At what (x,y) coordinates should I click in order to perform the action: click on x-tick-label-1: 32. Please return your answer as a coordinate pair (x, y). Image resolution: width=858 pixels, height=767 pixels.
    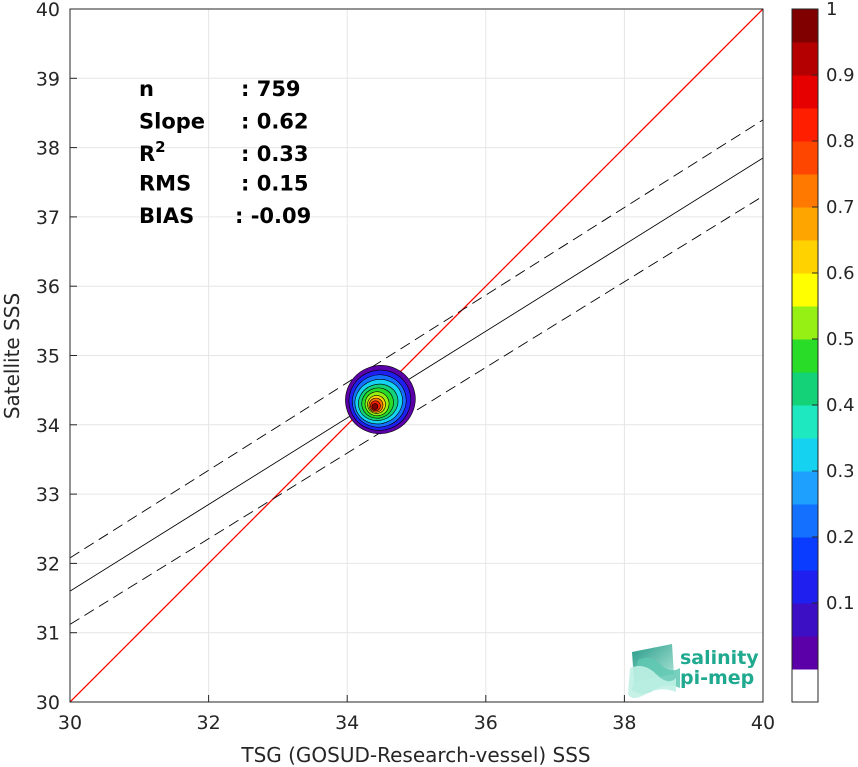
    Looking at the image, I should click on (209, 723).